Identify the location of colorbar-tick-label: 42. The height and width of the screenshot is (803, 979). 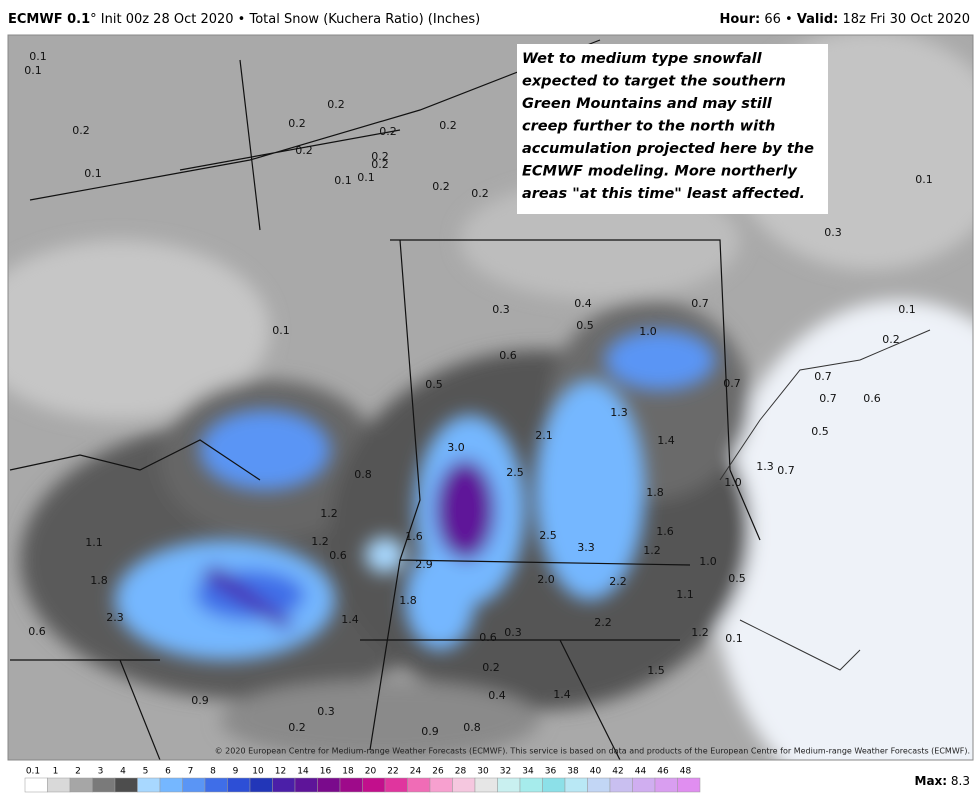
(617, 772).